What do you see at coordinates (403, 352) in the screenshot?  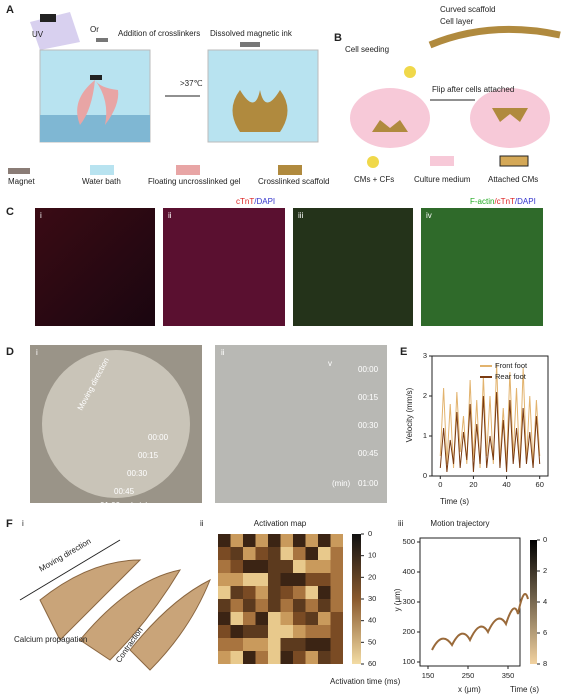 I see `panel-label: E` at bounding box center [403, 352].